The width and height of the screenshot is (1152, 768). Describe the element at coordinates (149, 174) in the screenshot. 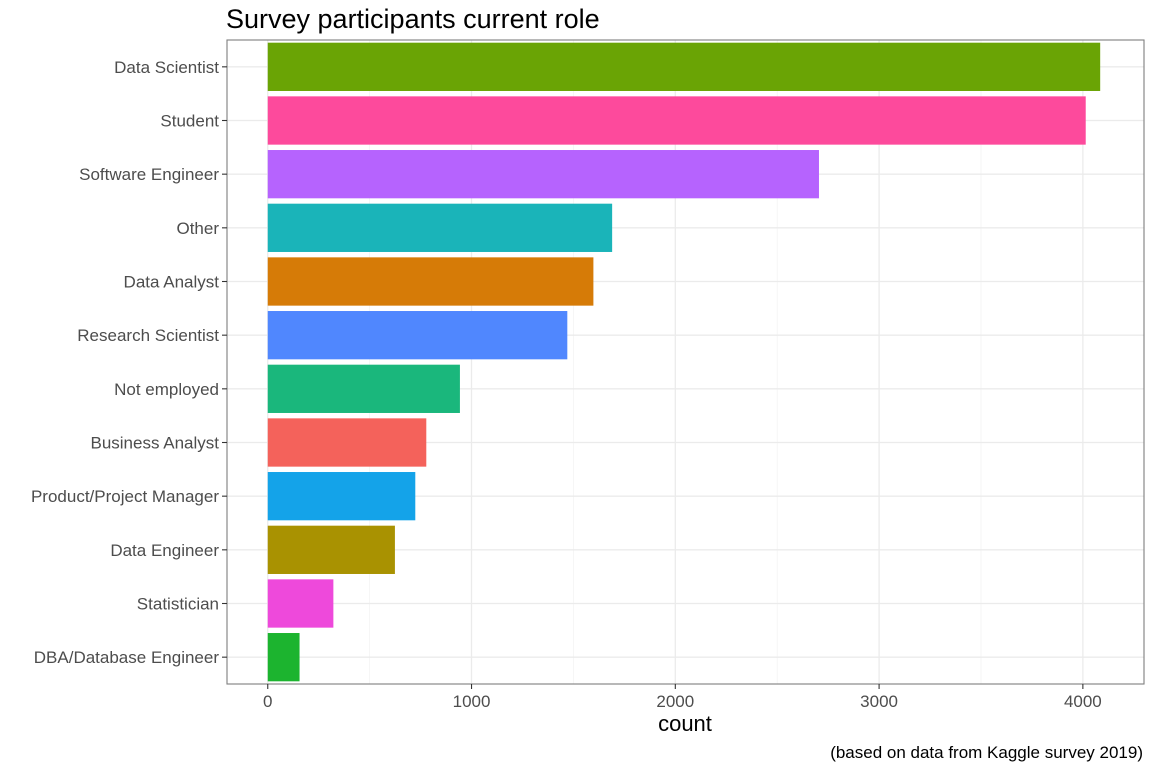

I see `y-tick-label: Software Engineer` at that location.